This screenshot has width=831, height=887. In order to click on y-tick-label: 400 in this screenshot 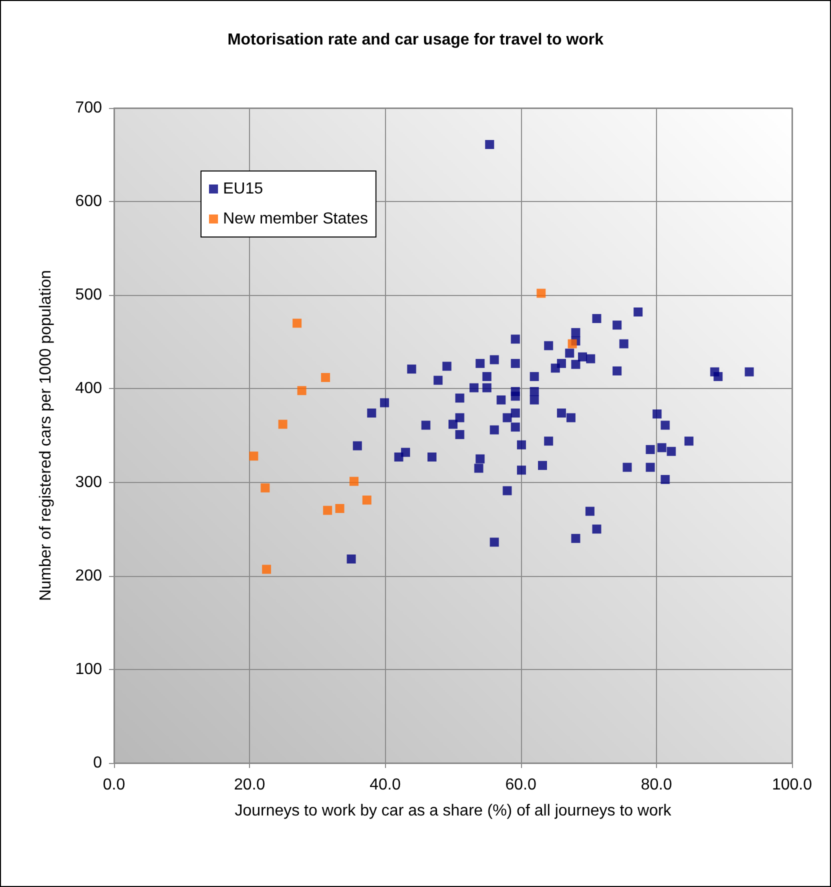, I will do `click(88, 389)`.